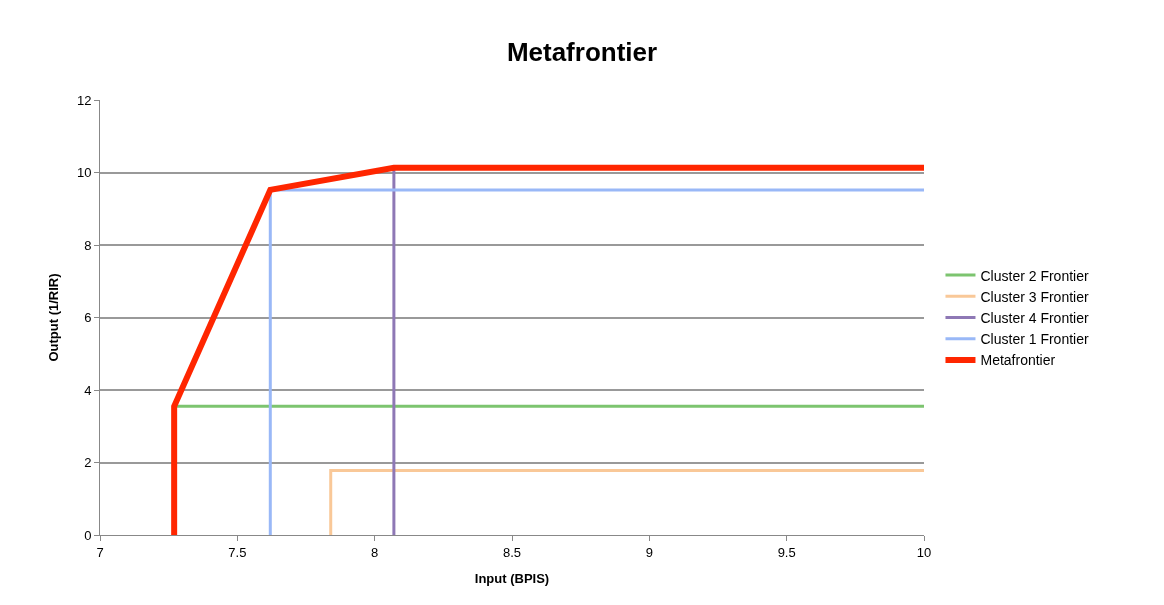  Describe the element at coordinates (1018, 360) in the screenshot. I see `legend-label: Metafrontier` at that location.